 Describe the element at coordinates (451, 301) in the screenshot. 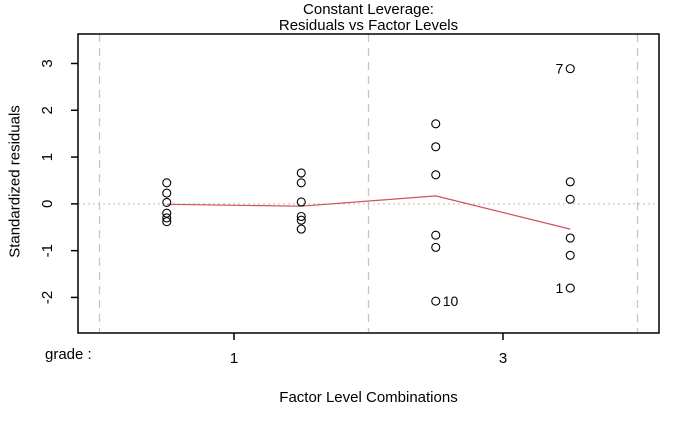

I see `point-label: 10` at that location.